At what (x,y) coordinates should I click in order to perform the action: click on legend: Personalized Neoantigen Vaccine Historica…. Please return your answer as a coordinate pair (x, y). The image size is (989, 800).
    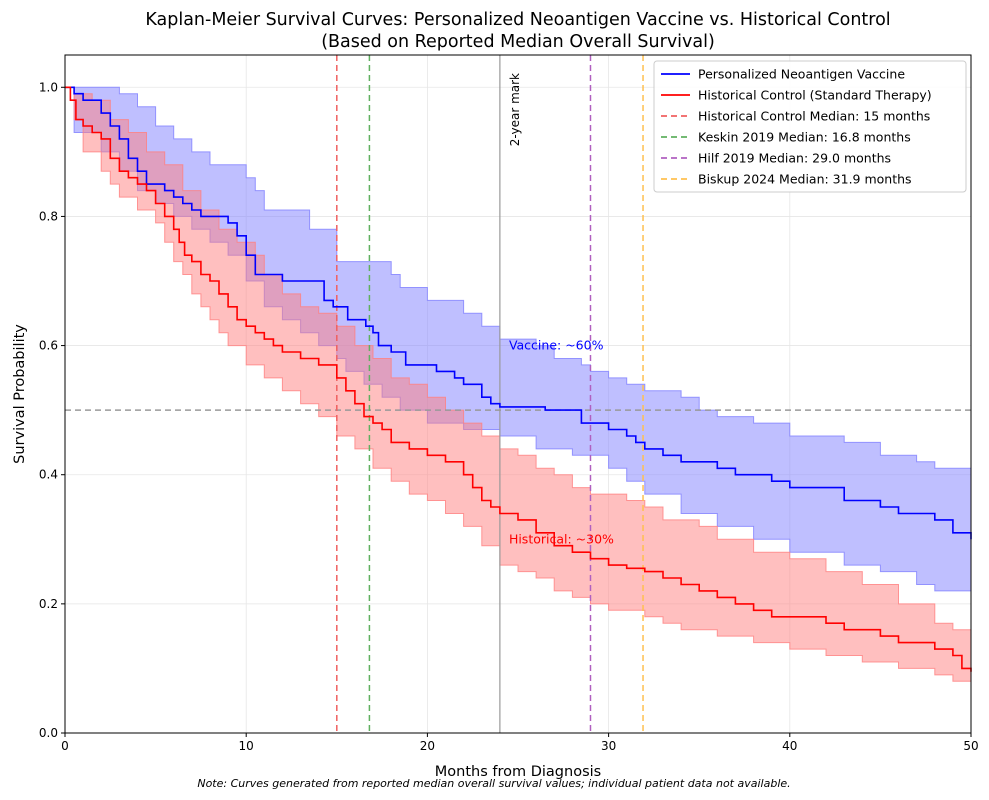
    Looking at the image, I should click on (810, 126).